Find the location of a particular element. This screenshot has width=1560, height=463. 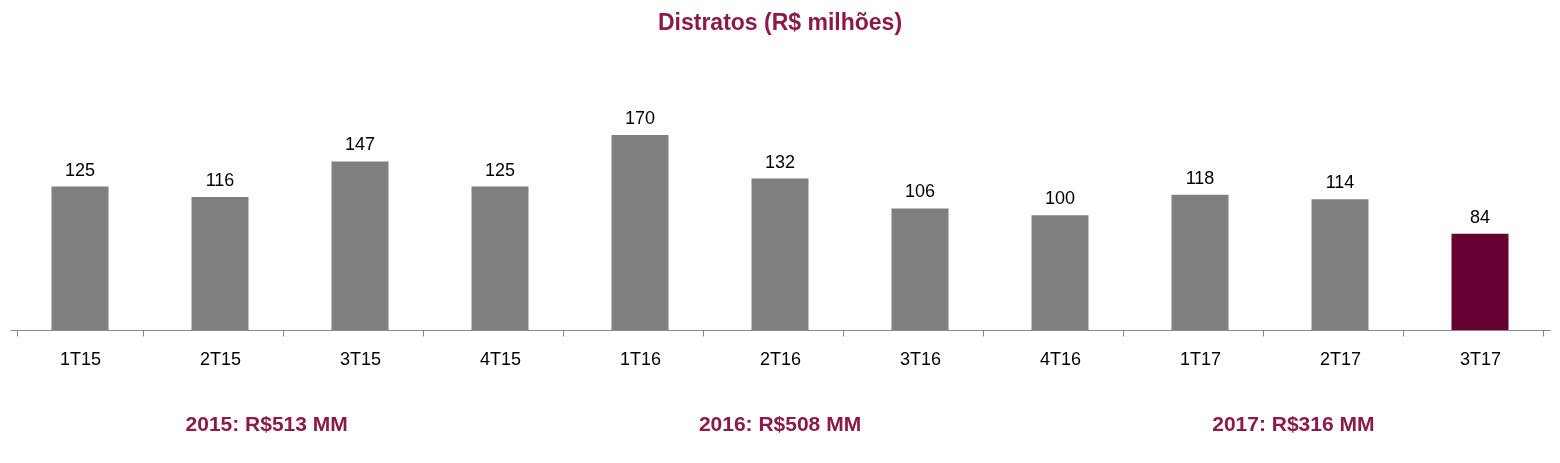

data-label: 116 is located at coordinates (220, 179).